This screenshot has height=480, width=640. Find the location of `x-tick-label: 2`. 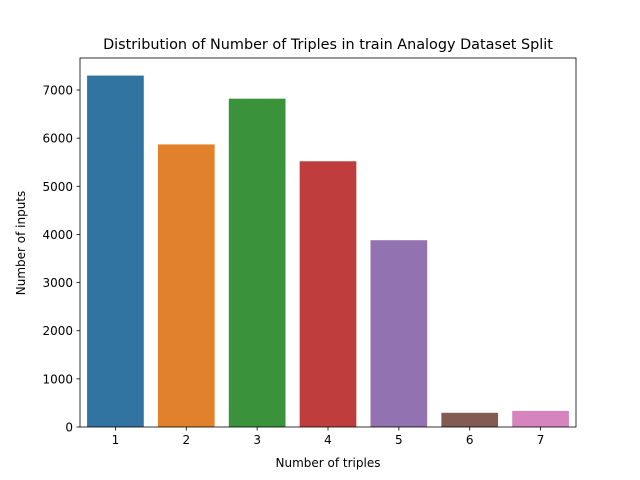

x-tick-label: 2 is located at coordinates (186, 440).